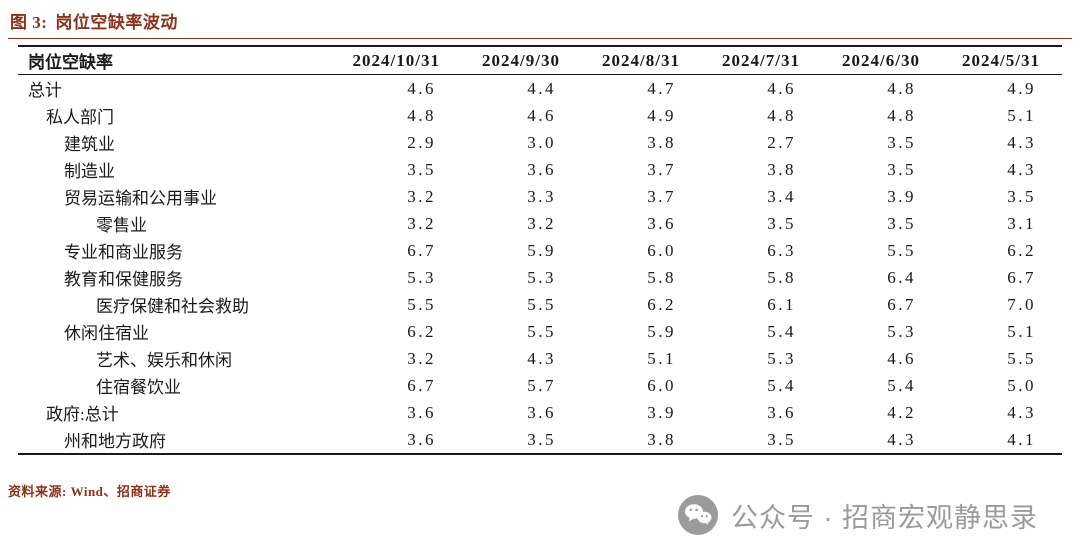  Describe the element at coordinates (45, 90) in the screenshot. I see `row-label: 总计` at that location.